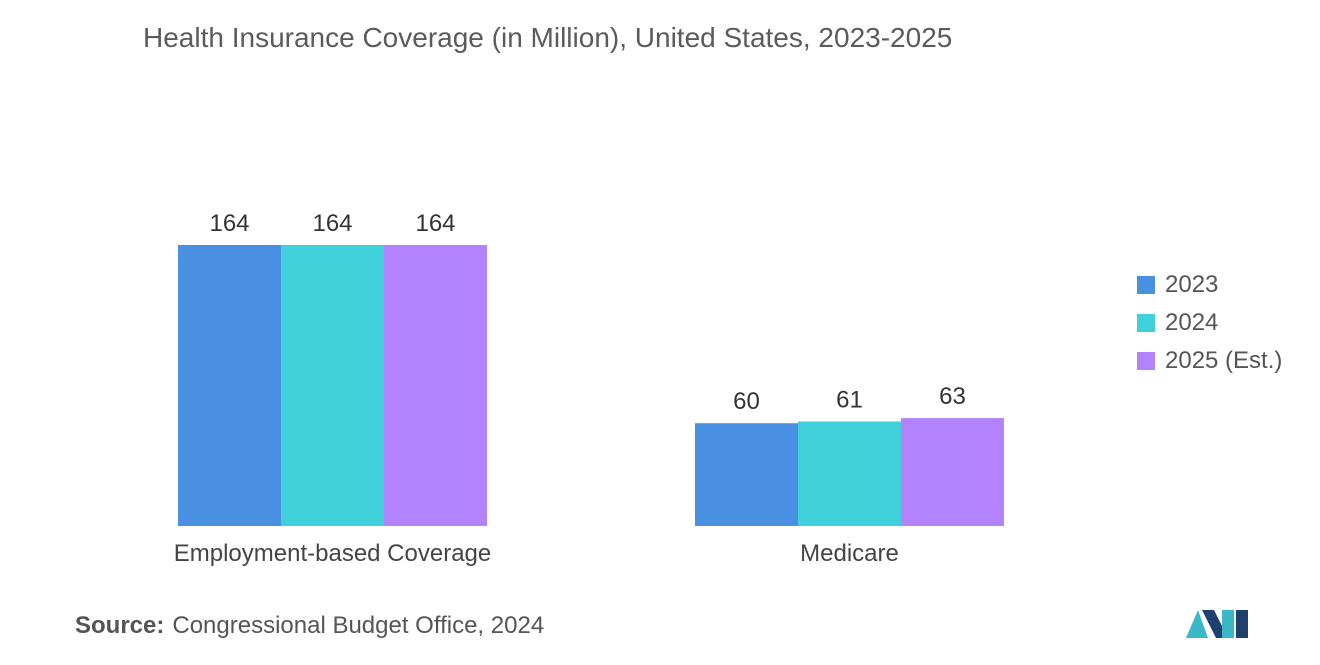 The image size is (1320, 665). I want to click on bar-medicare-2023, so click(746, 474).